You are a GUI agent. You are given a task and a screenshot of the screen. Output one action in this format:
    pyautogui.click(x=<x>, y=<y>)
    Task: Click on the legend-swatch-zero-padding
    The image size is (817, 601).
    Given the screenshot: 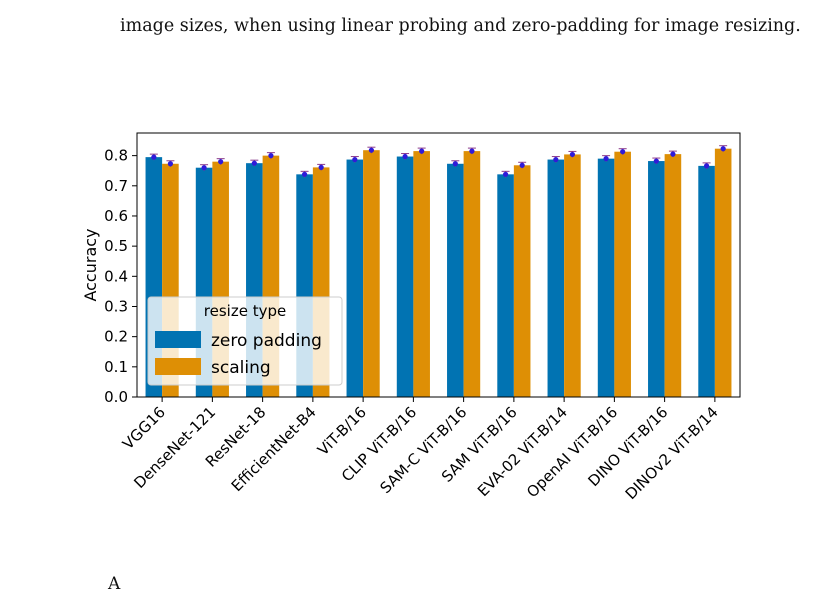 What is the action you would take?
    pyautogui.click(x=178, y=339)
    